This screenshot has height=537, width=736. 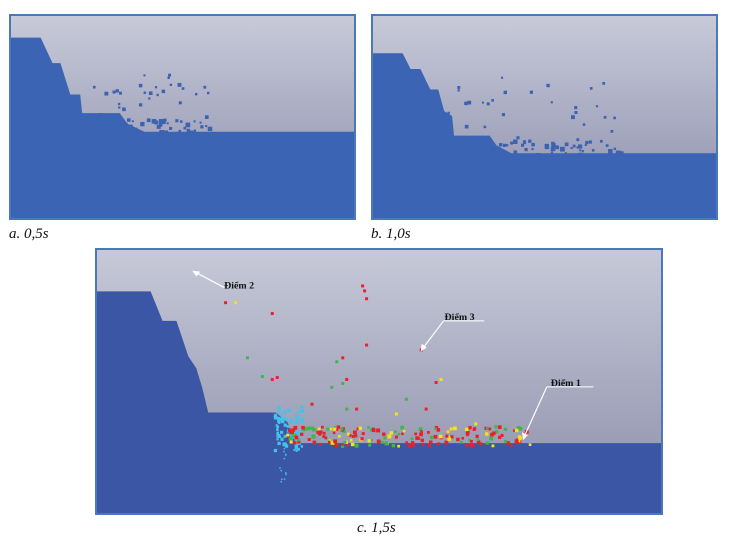 I want to click on colored-particles, so click(x=378, y=366).